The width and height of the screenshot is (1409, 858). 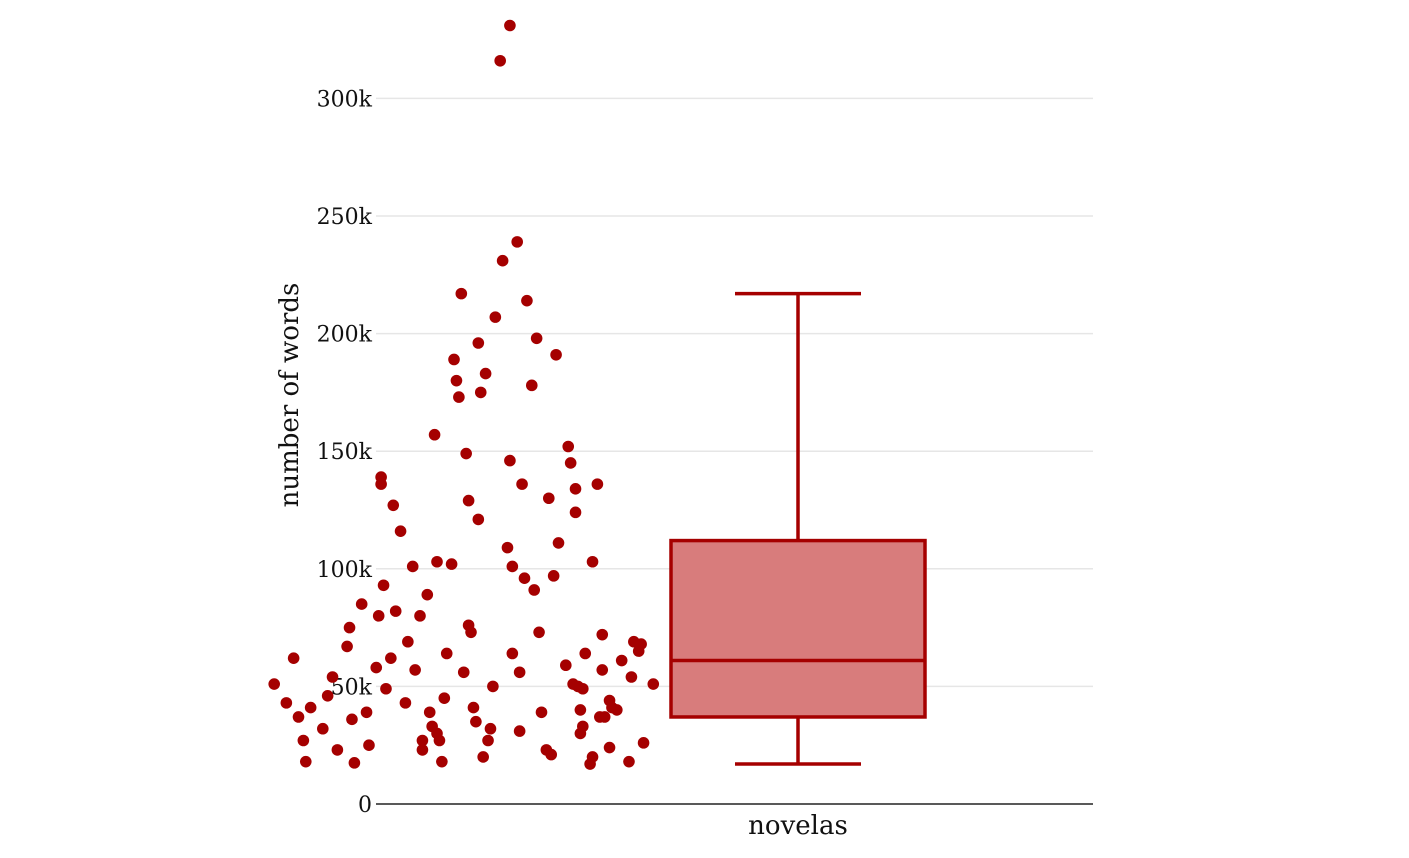 What do you see at coordinates (345, 452) in the screenshot?
I see `y-tick-label: 150k` at bounding box center [345, 452].